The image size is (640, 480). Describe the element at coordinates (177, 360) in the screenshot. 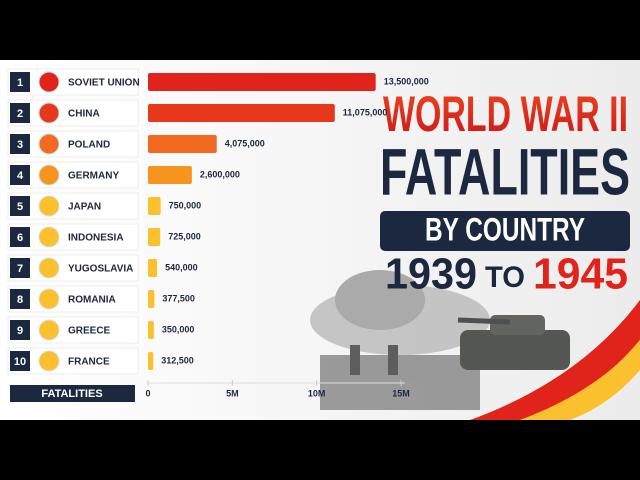

I see `value-label: 312,500` at that location.